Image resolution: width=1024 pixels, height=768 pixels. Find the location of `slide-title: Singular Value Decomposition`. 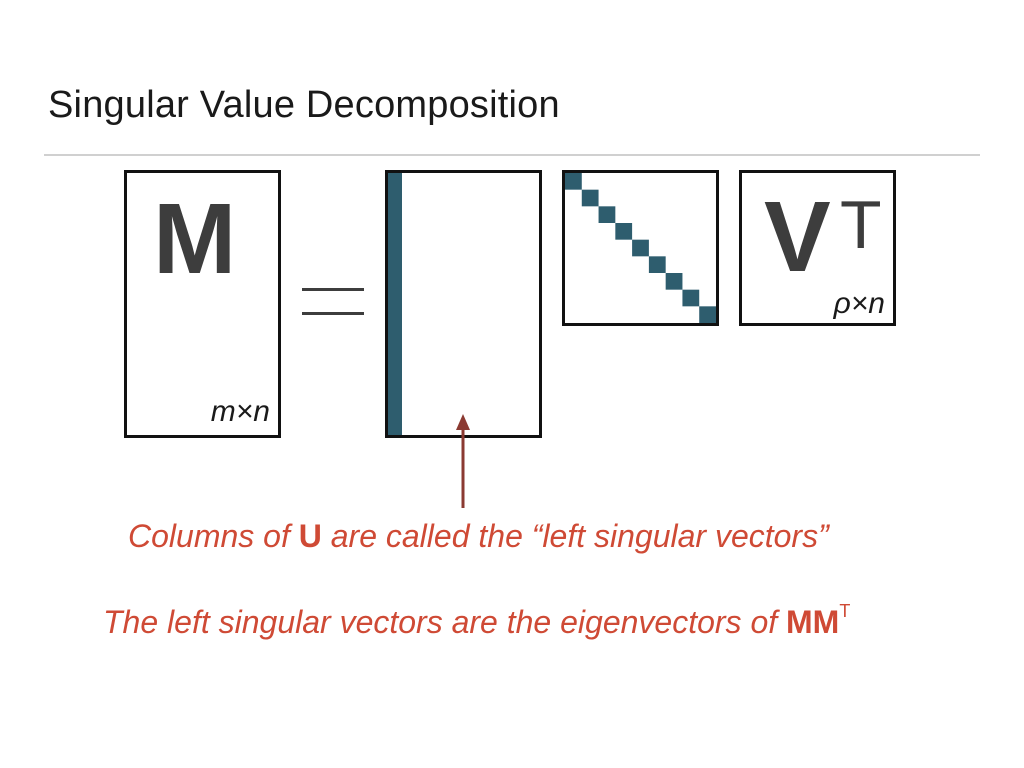

slide-title: Singular Value Decomposition is located at coordinates (304, 105).